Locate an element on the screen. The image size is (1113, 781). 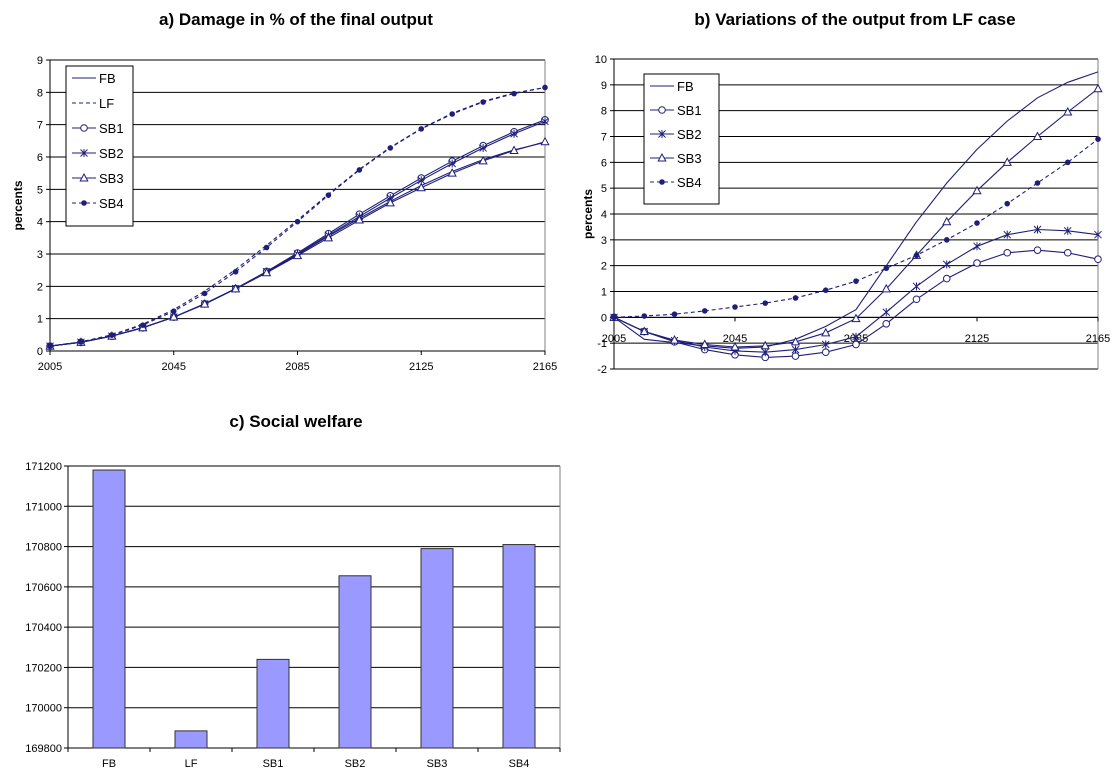
bar-FB is located at coordinates (109, 609).